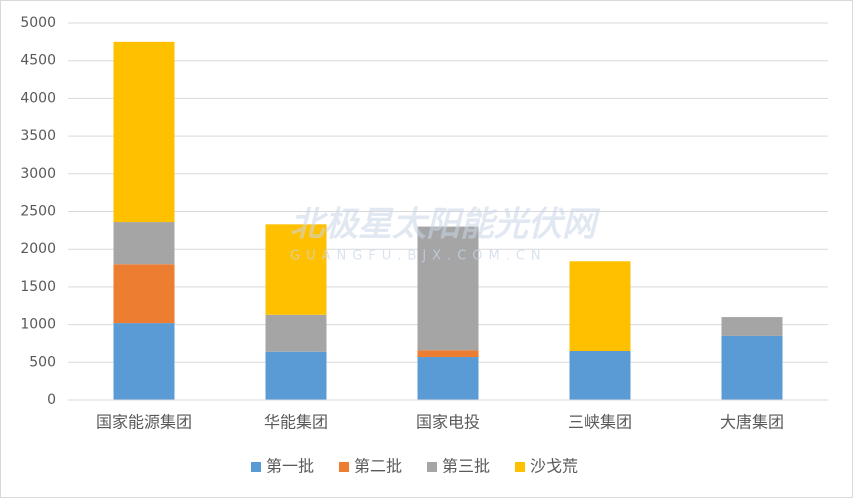 The width and height of the screenshot is (854, 499). Describe the element at coordinates (418, 256) in the screenshot. I see `watermark-sub: GUANGFU.BJX.COM.CN` at that location.